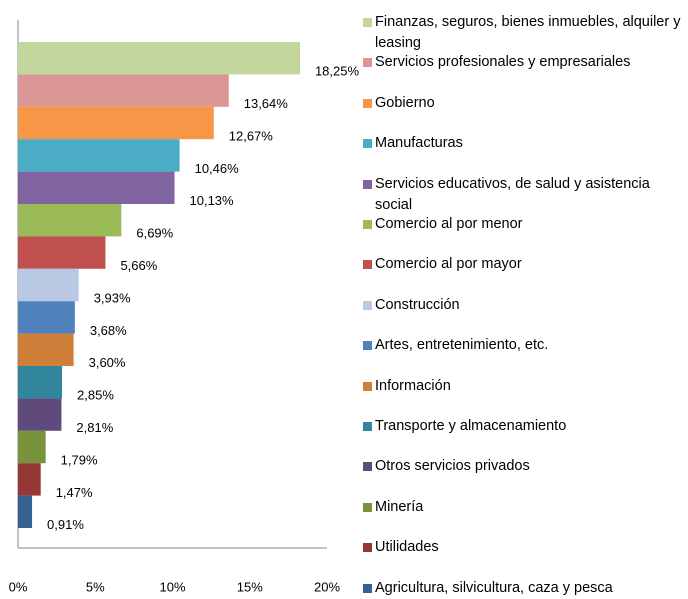 The height and width of the screenshot is (599, 688). I want to click on legend-label: Gobierno, so click(405, 102).